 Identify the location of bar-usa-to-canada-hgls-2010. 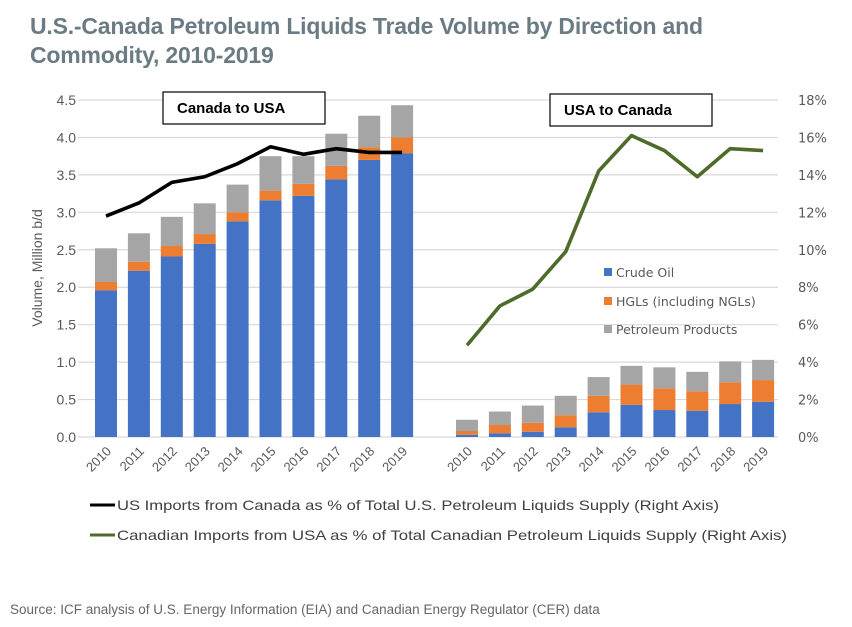
(467, 433).